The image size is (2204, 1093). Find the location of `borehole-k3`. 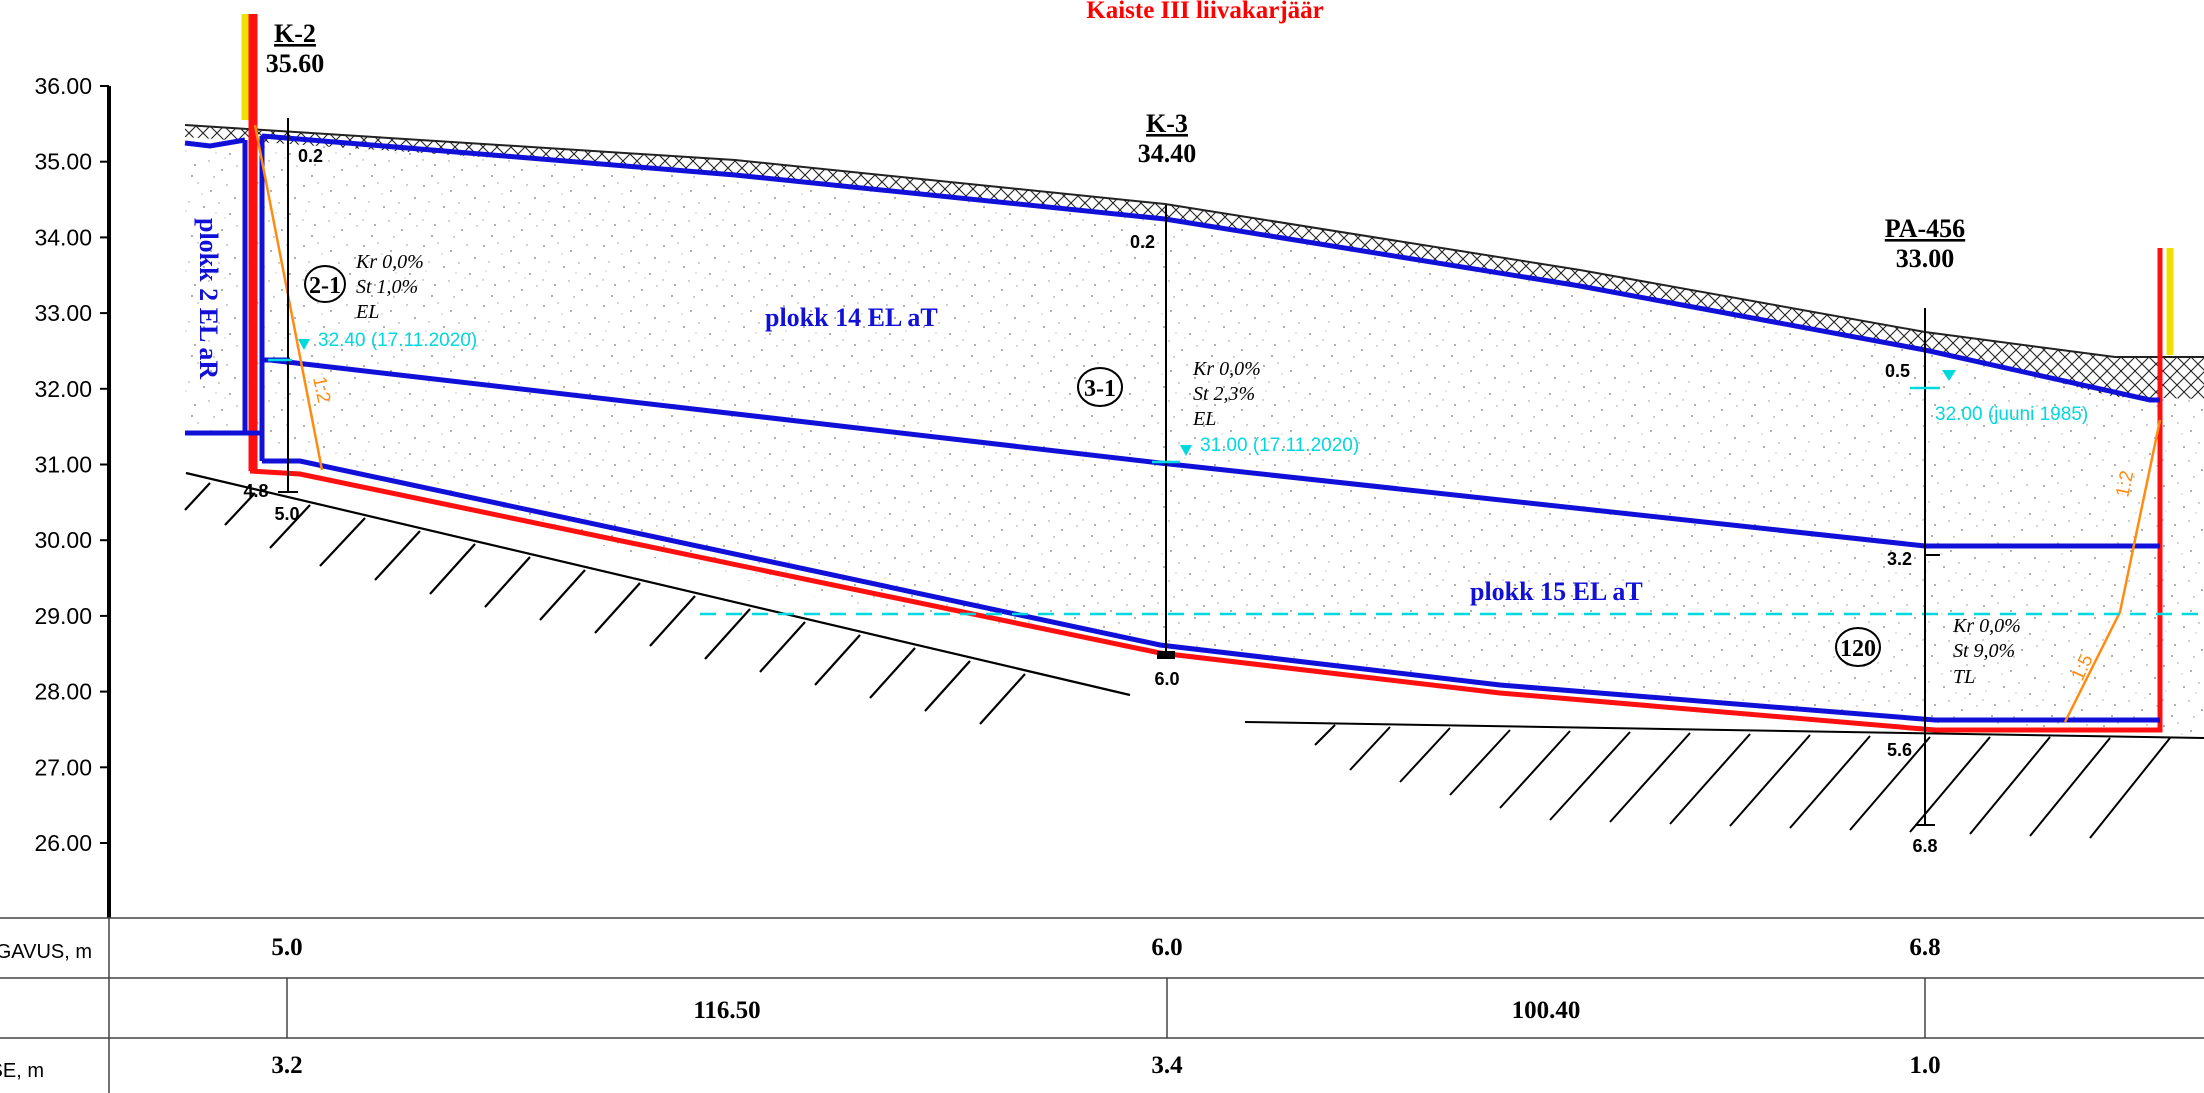

borehole-k3 is located at coordinates (1166, 432).